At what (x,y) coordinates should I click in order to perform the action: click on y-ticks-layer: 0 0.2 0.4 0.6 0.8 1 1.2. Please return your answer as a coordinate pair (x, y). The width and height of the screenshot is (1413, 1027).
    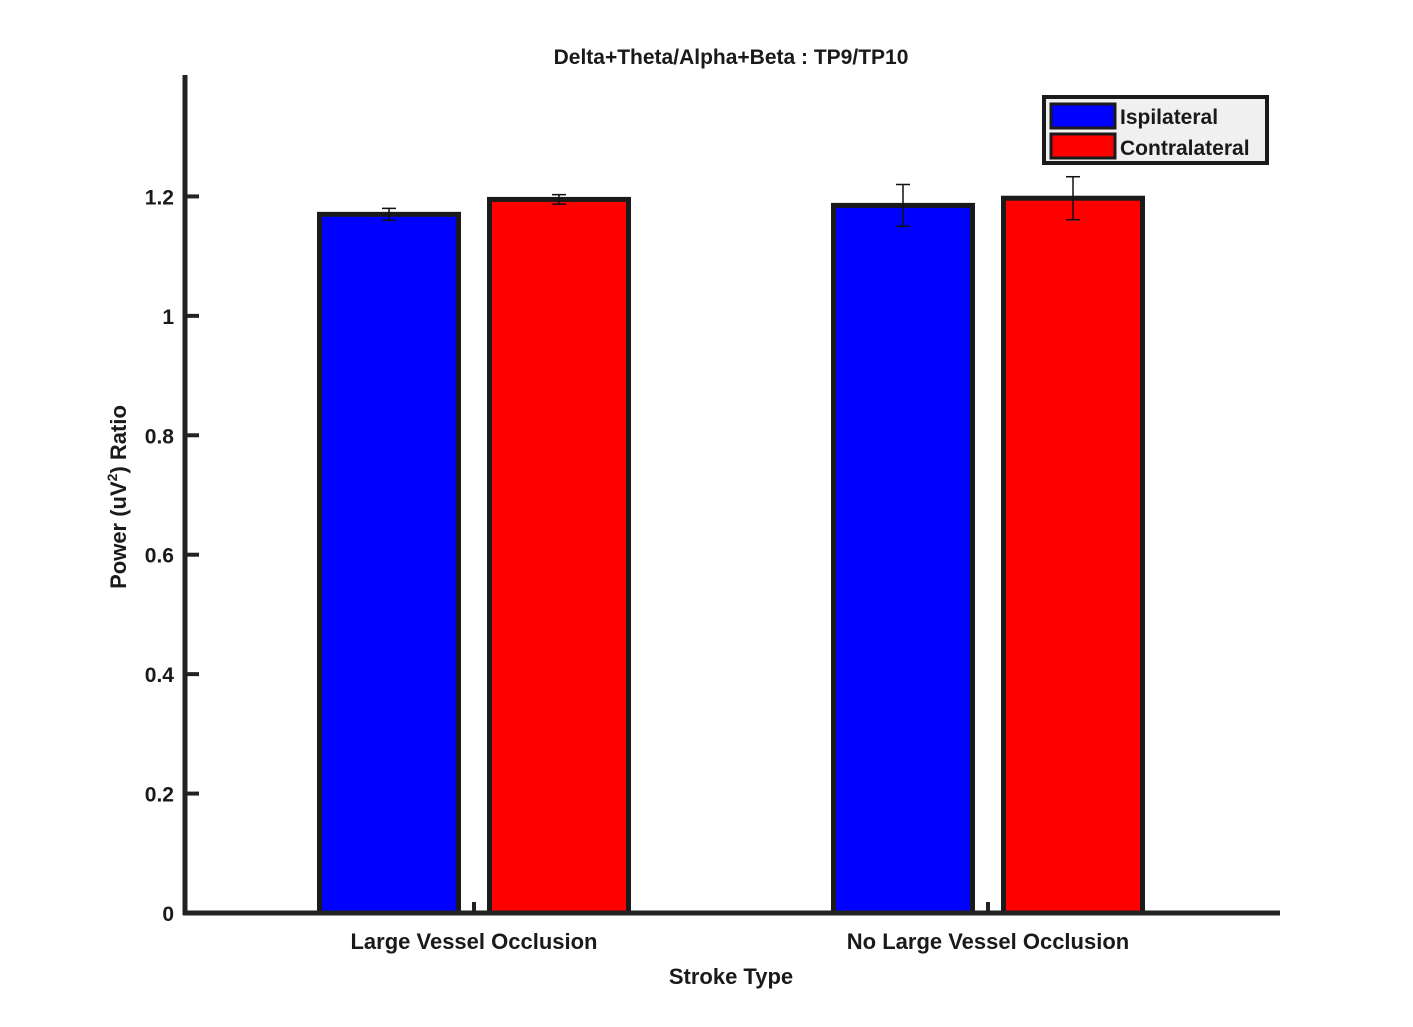
    Looking at the image, I should click on (172, 556).